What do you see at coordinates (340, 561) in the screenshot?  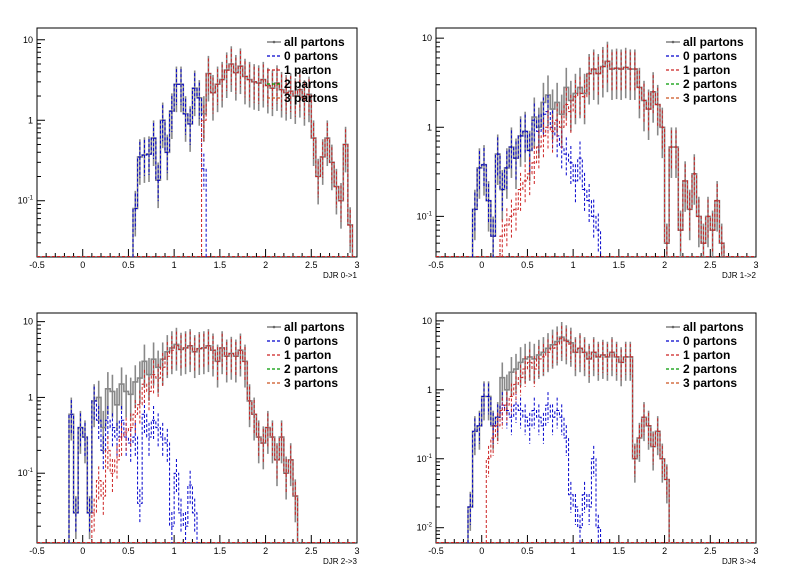 I see `x-axis-title: DJR 2->3` at bounding box center [340, 561].